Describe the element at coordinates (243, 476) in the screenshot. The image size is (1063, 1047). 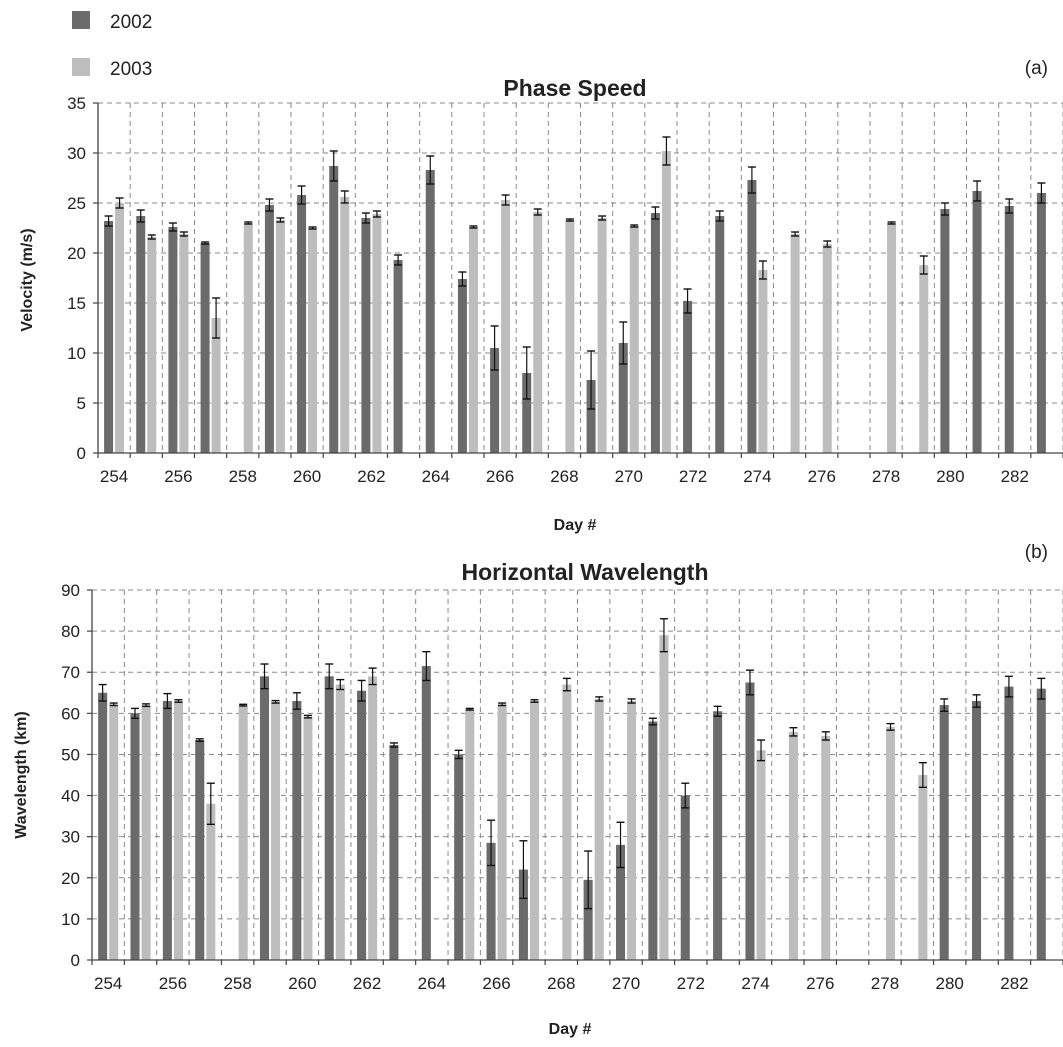
I see `panel-a-x-tick-label: 258` at that location.